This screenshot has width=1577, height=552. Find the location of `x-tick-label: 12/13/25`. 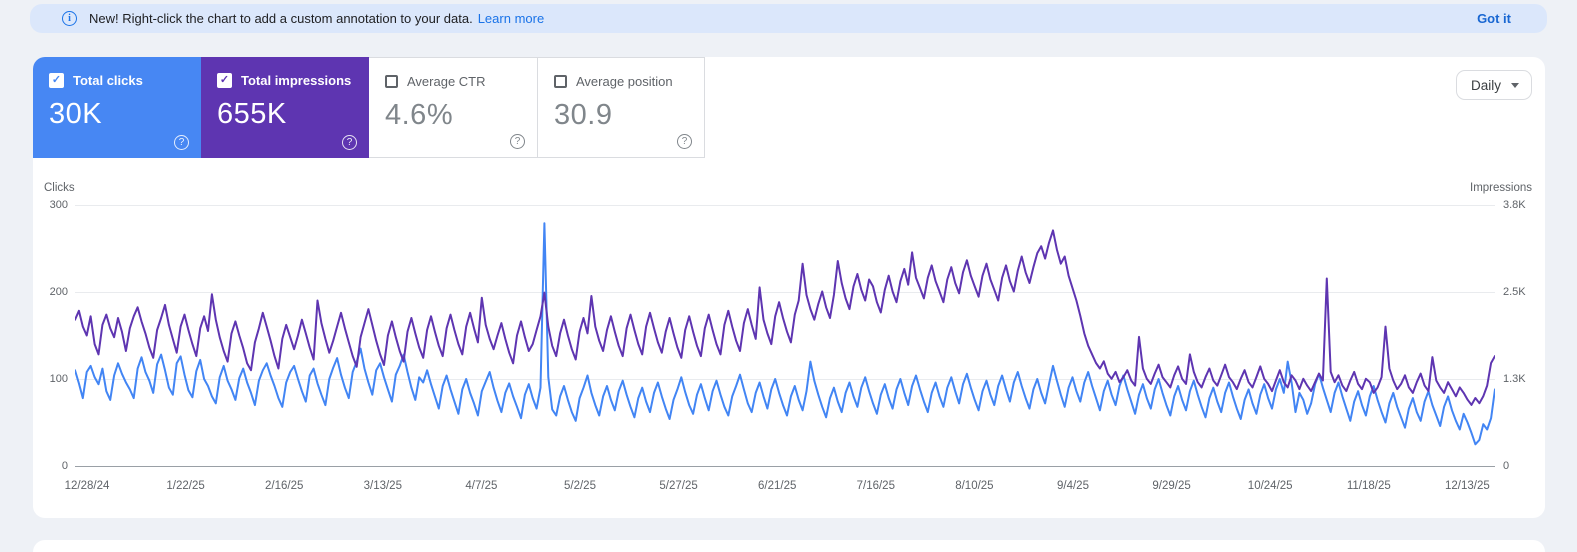

x-tick-label: 12/13/25 is located at coordinates (1467, 486).